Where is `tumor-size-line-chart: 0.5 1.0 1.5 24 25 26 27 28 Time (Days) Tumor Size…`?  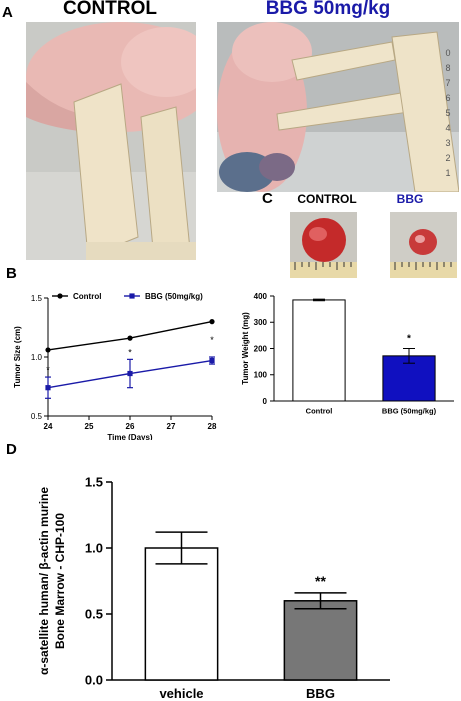
tumor-size-line-chart: 0.5 1.0 1.5 24 25 26 27 28 Time (Days) Tumor Size… is located at coordinates (115, 366).